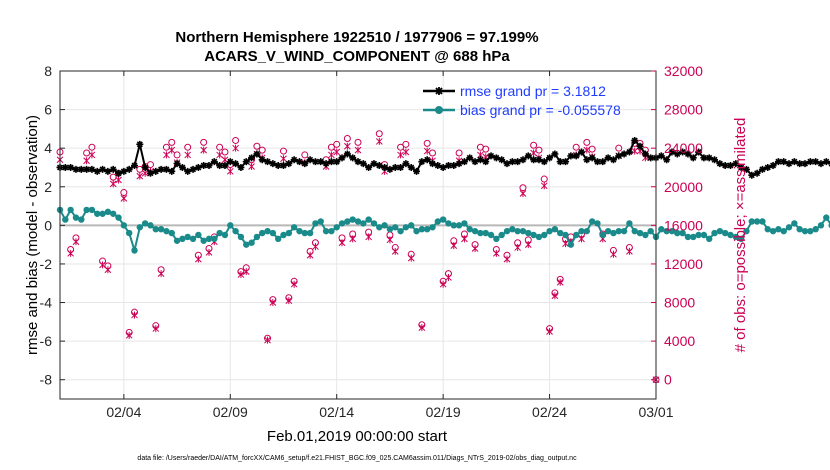 The image size is (830, 470). What do you see at coordinates (357, 56) in the screenshot?
I see `chart-subtitle: ACARS_V_WIND_COMPONENT @ 688 hPa` at bounding box center [357, 56].